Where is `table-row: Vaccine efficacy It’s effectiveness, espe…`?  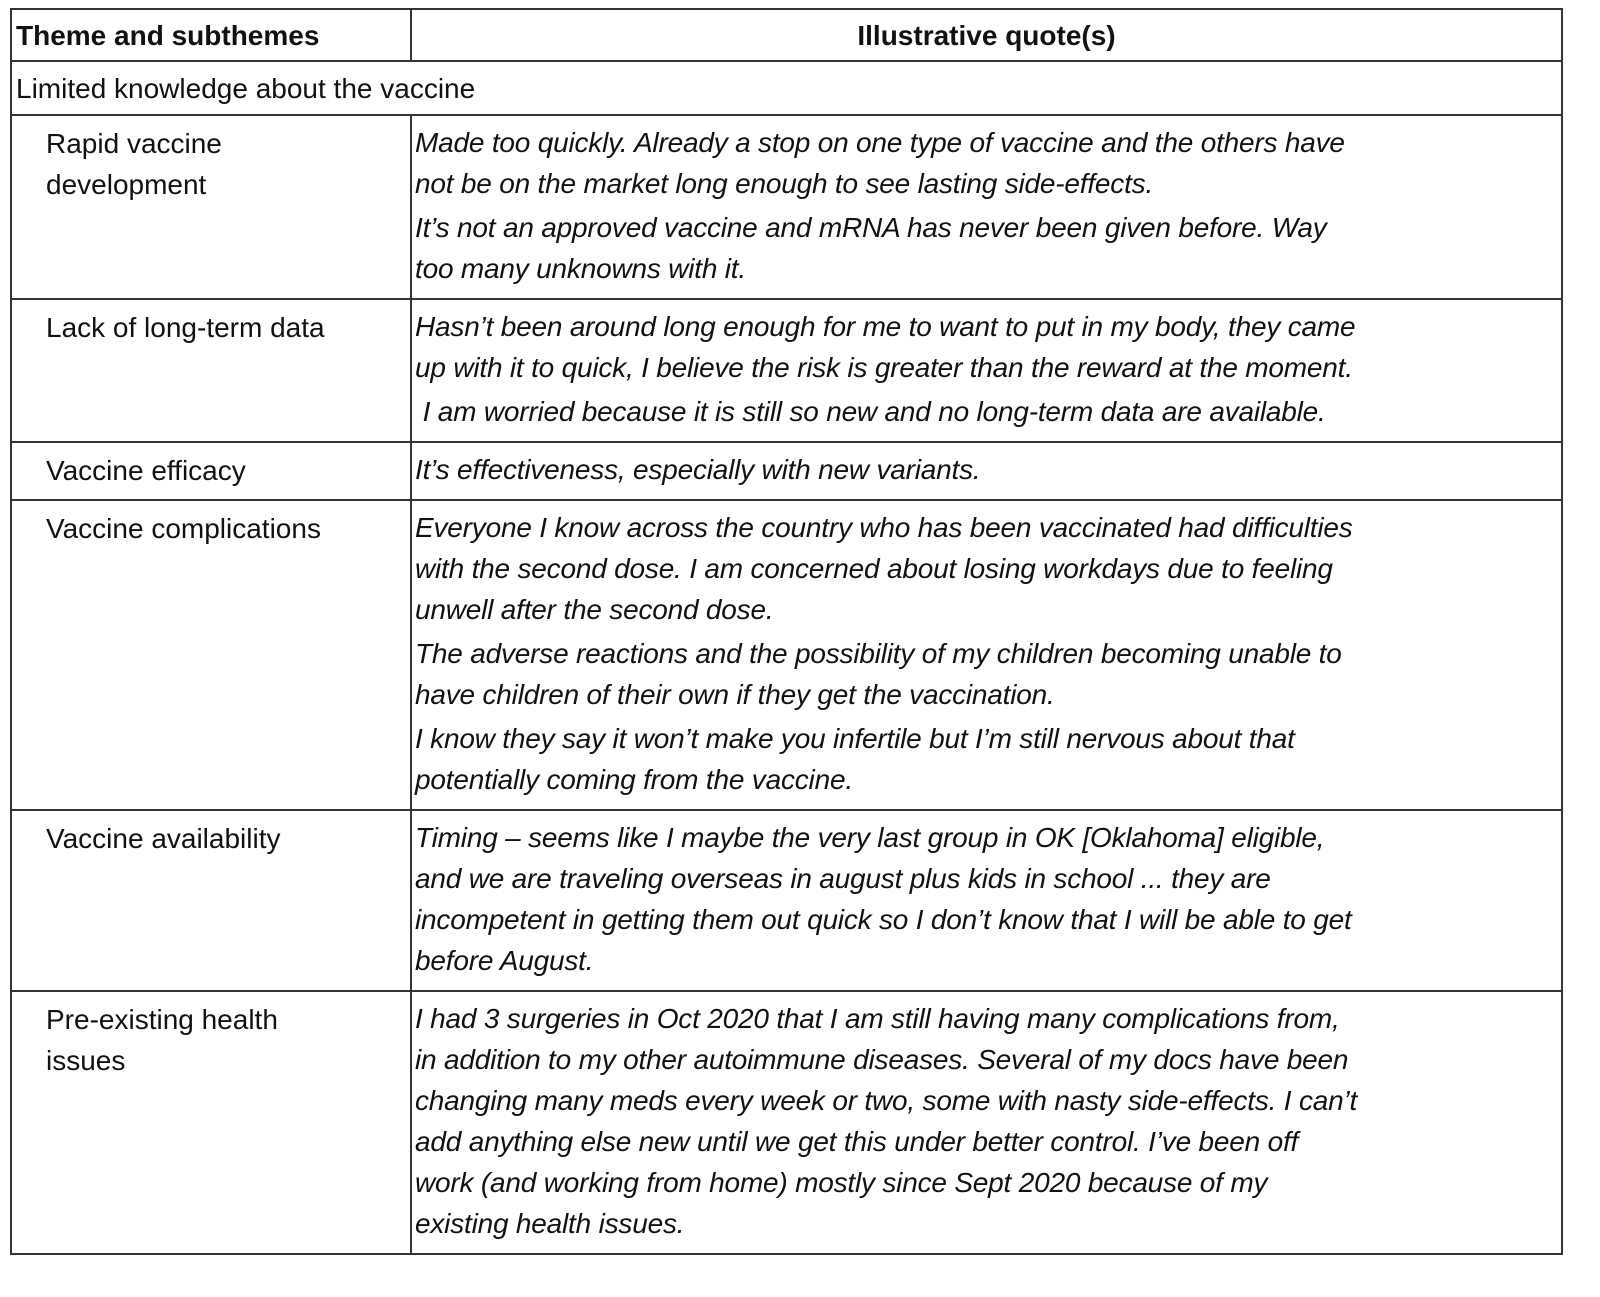 table-row: Vaccine efficacy It’s effectiveness, espe… is located at coordinates (786, 471).